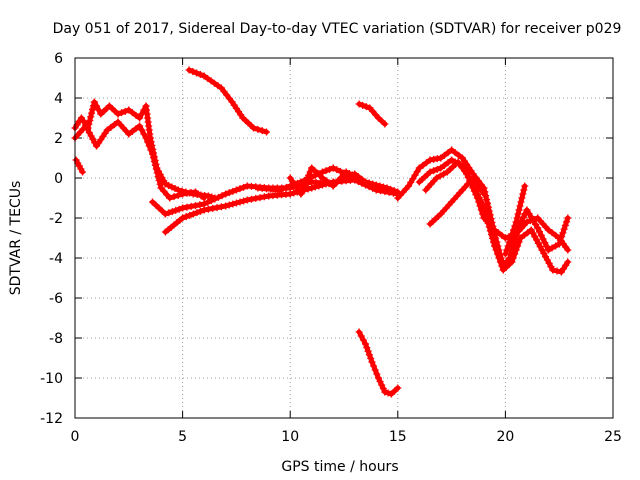 The image size is (640, 480). Describe the element at coordinates (56, 259) in the screenshot. I see `y-tick-label: -4` at that location.